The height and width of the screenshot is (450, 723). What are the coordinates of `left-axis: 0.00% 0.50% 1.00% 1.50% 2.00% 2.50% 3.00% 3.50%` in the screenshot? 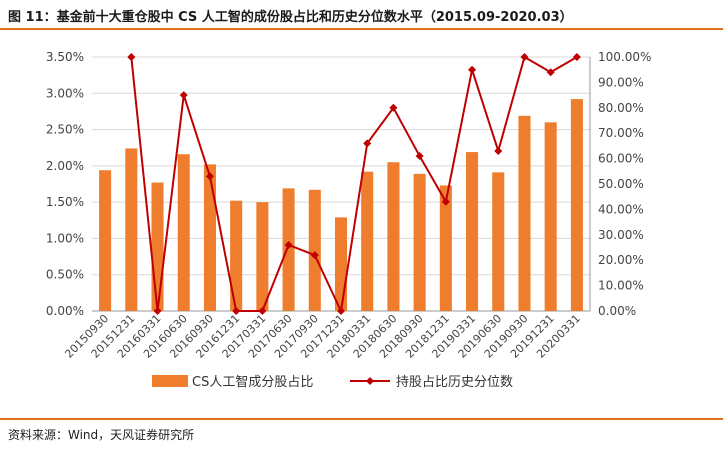 It's located at (65, 184).